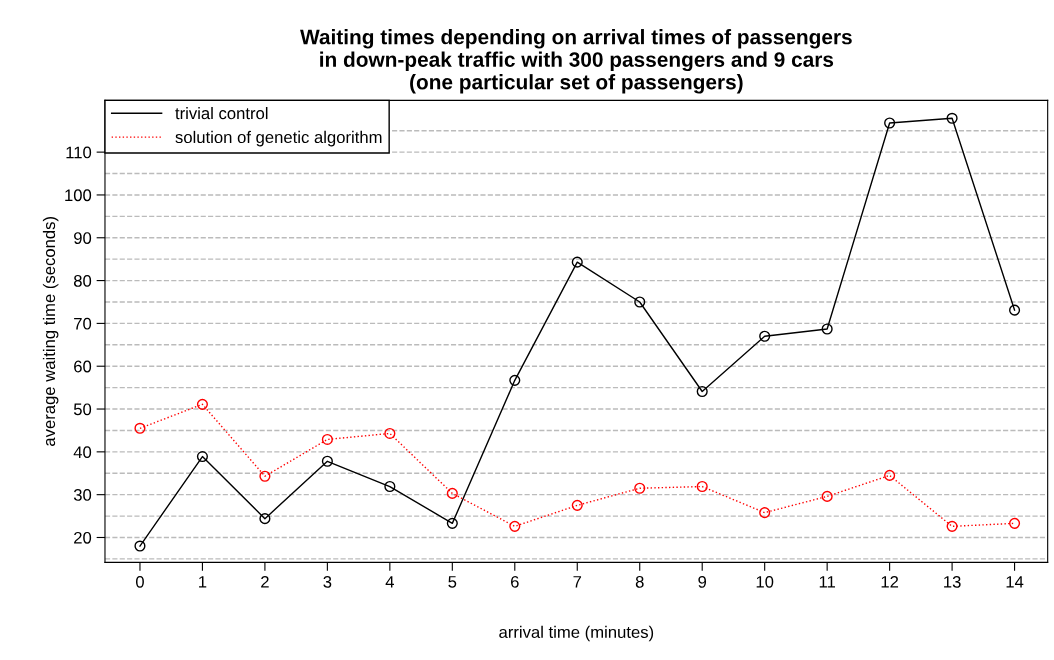  I want to click on x-tick-label: 9, so click(702, 581).